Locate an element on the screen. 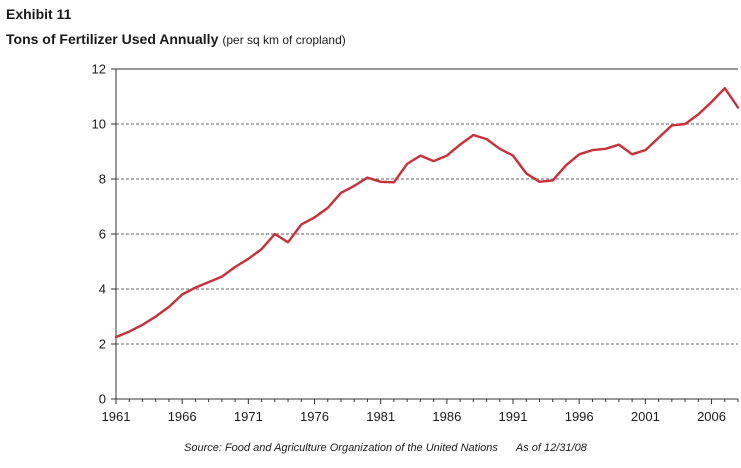 Image resolution: width=741 pixels, height=468 pixels. as-of-text: As of 12/31/08 is located at coordinates (551, 448).